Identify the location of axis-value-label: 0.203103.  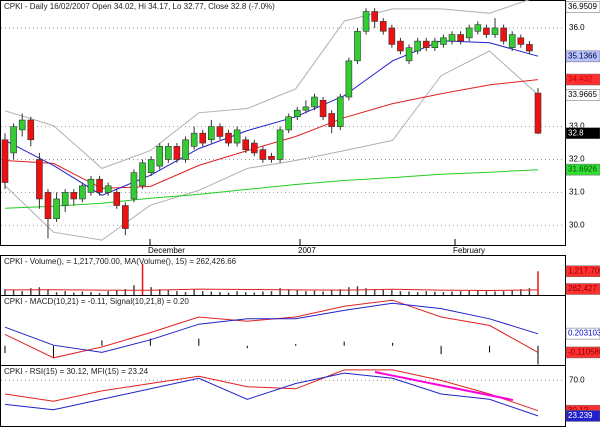
(584, 333).